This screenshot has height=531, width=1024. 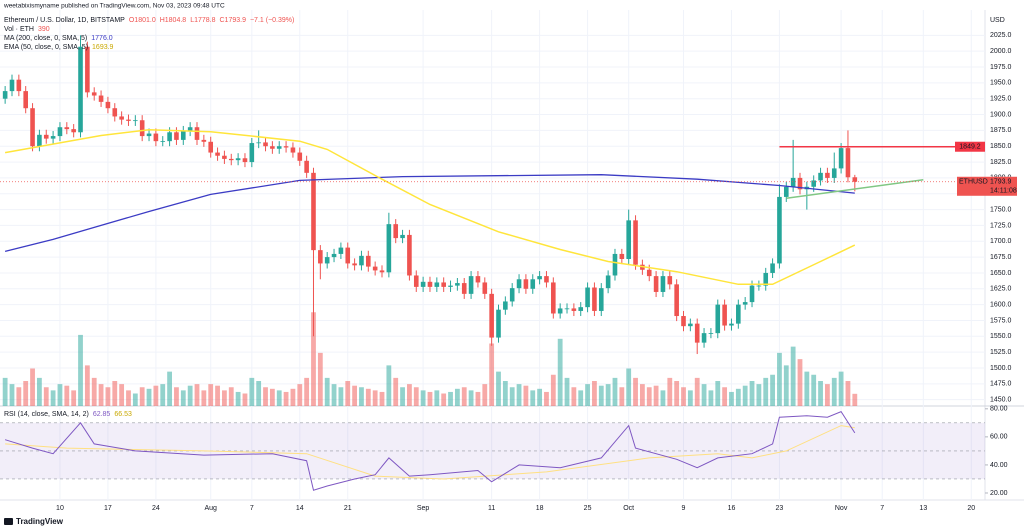 I want to click on y-tick-label: 1675.0, so click(x=1001, y=257).